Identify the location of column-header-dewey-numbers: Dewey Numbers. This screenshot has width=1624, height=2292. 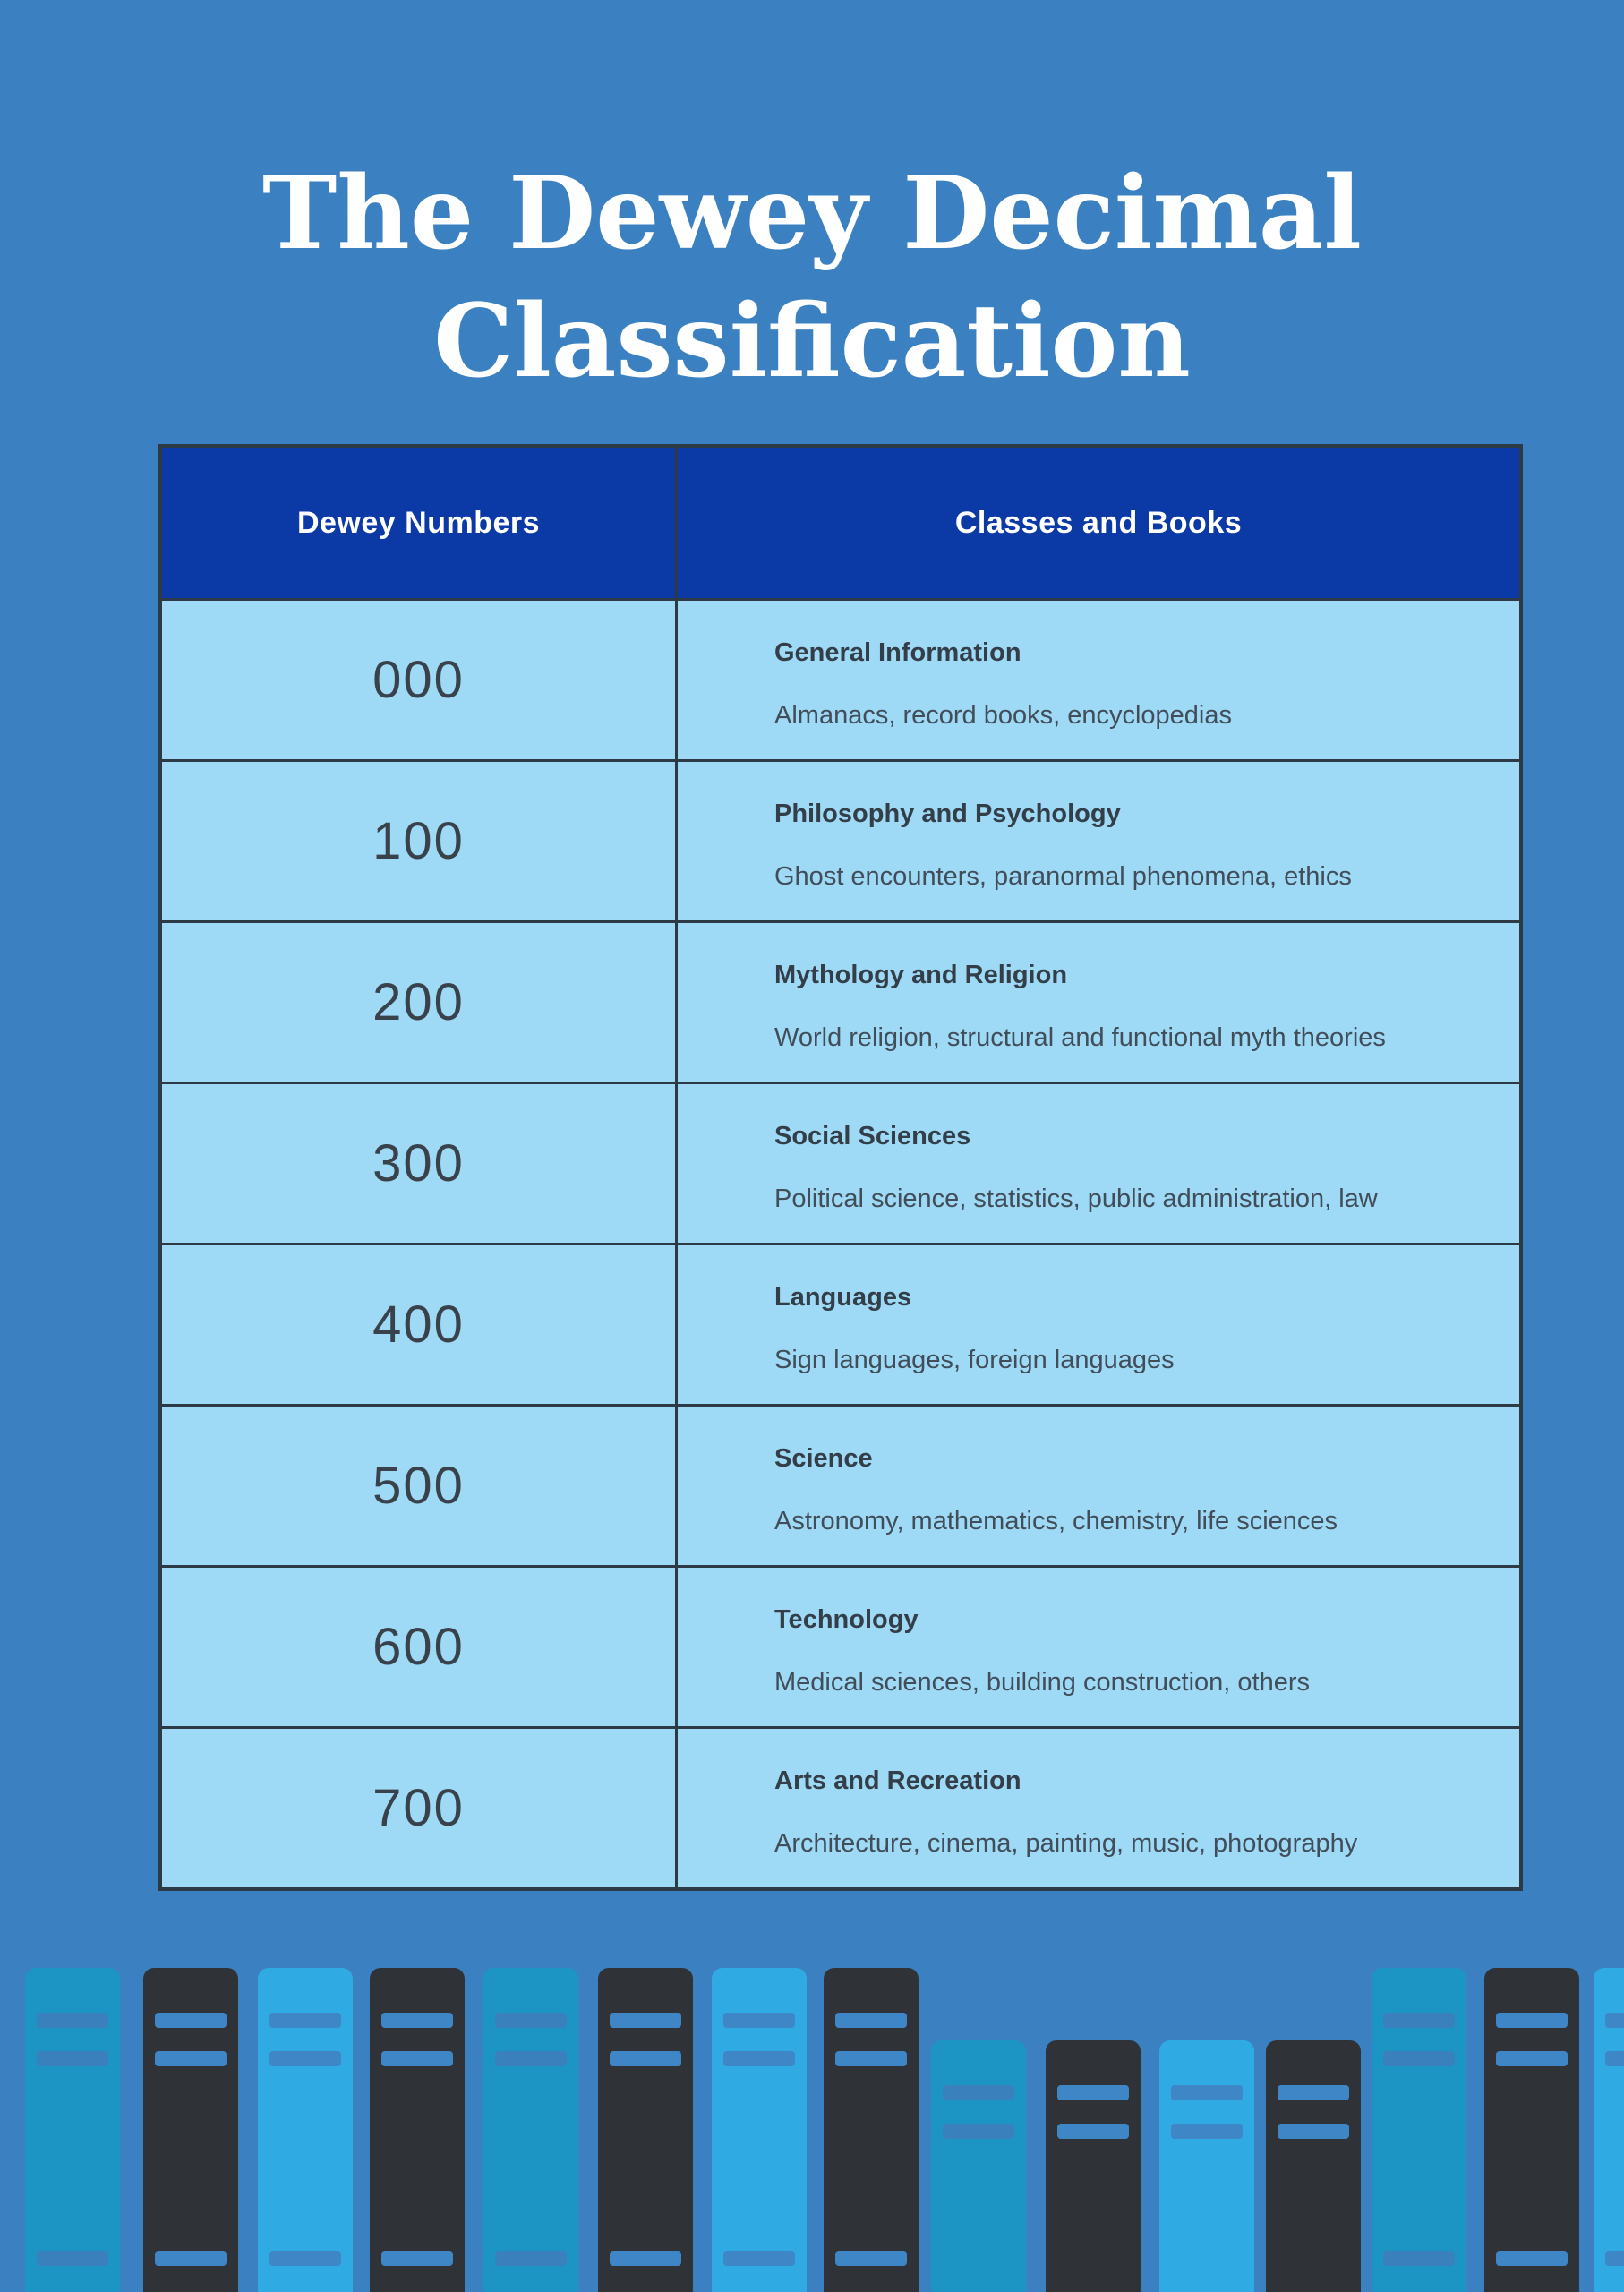
(418, 523).